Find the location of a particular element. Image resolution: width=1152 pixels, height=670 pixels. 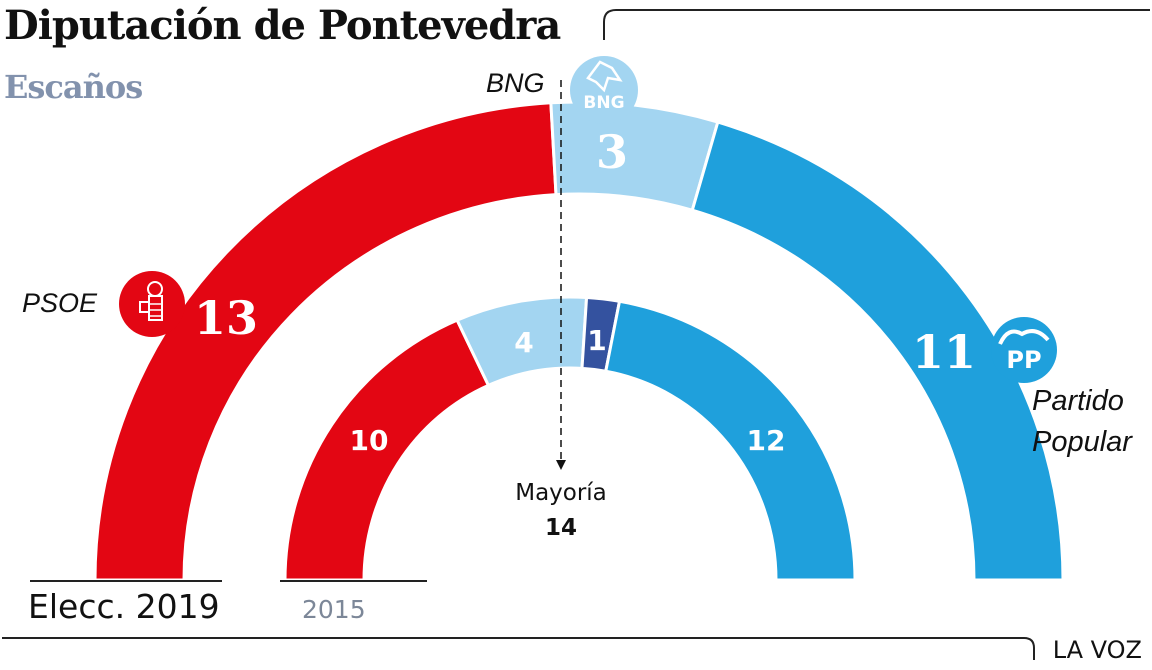

bng-logo-text: BNG is located at coordinates (603, 103).